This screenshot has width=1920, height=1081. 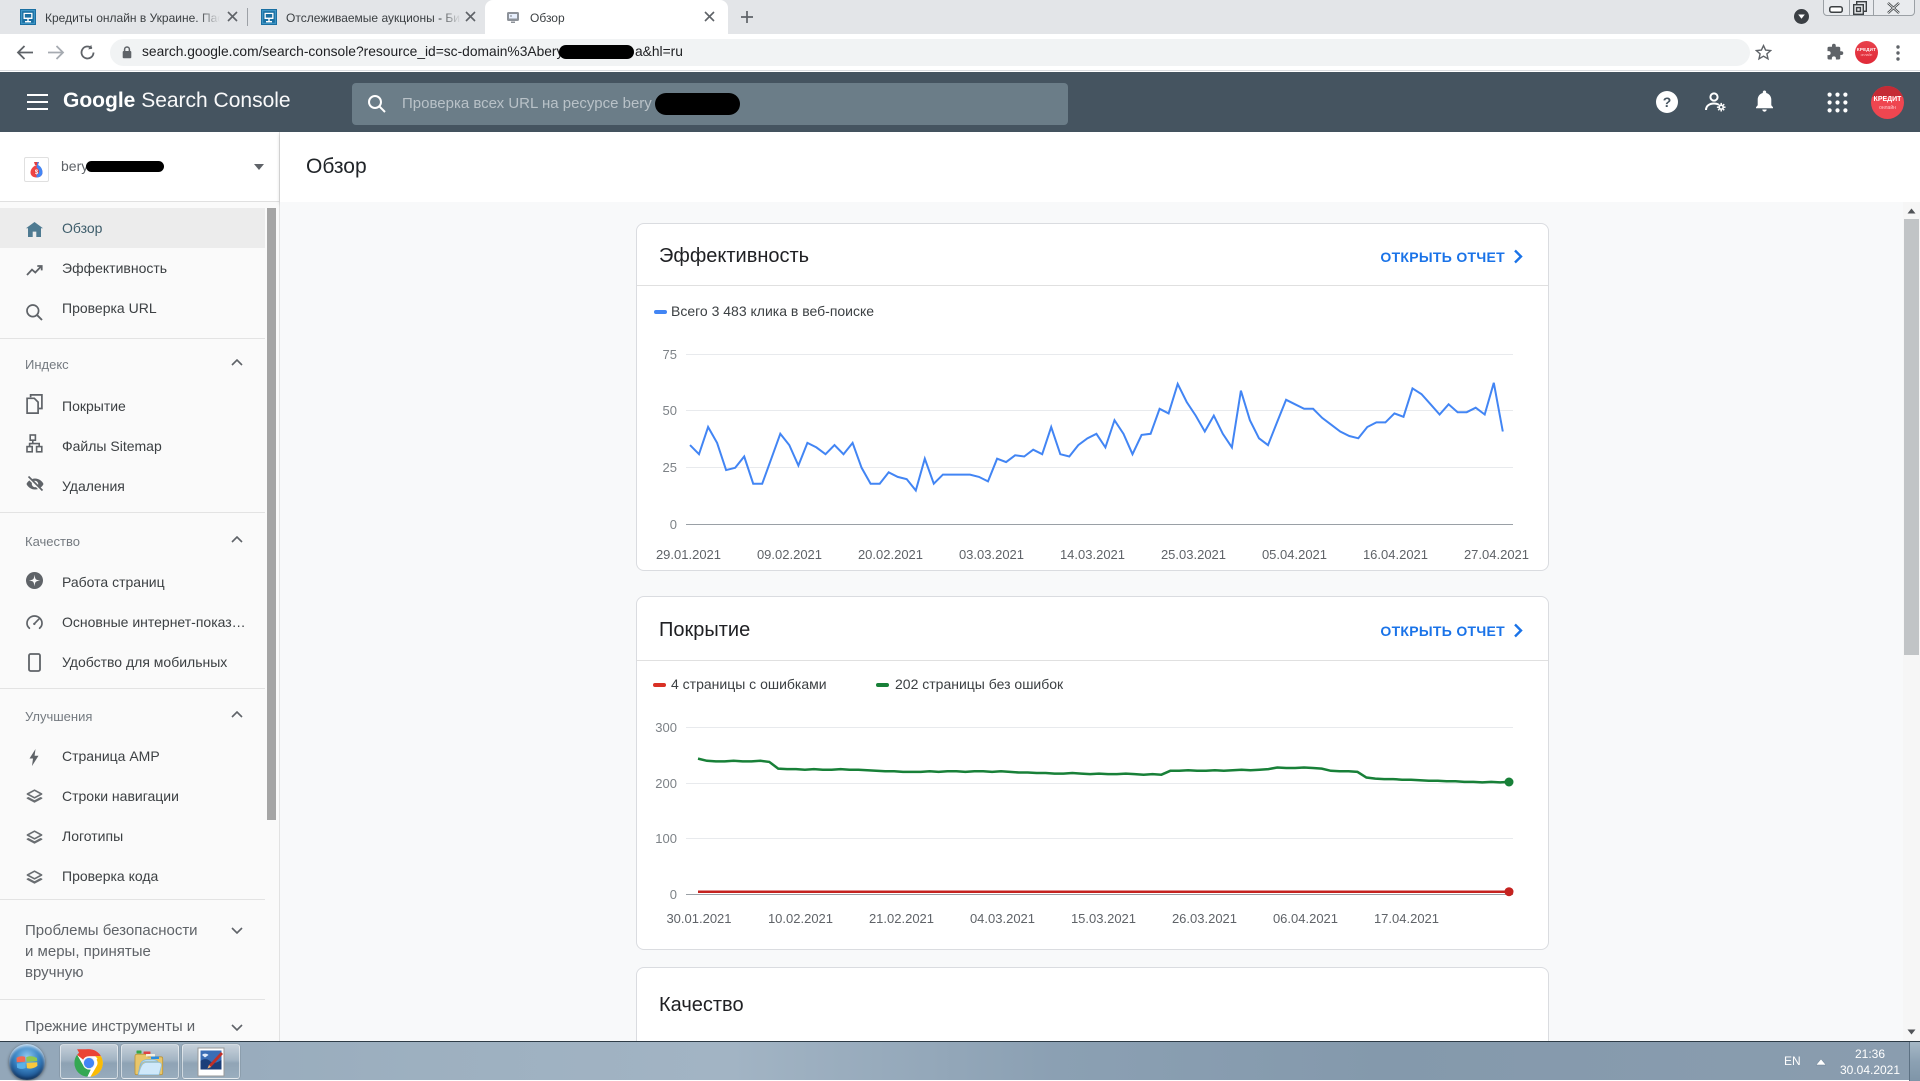 I want to click on svg-text: 27.04.2021, so click(x=1496, y=554).